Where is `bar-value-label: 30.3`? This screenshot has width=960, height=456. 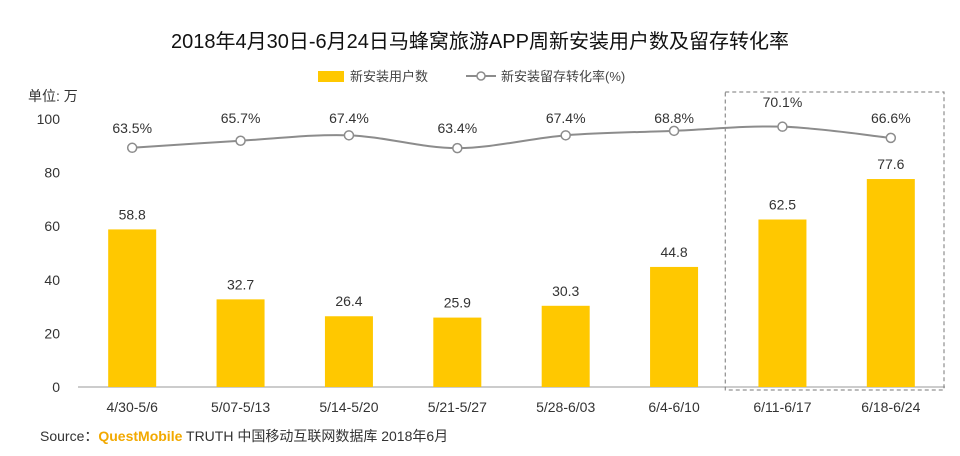
bar-value-label: 30.3 is located at coordinates (565, 291).